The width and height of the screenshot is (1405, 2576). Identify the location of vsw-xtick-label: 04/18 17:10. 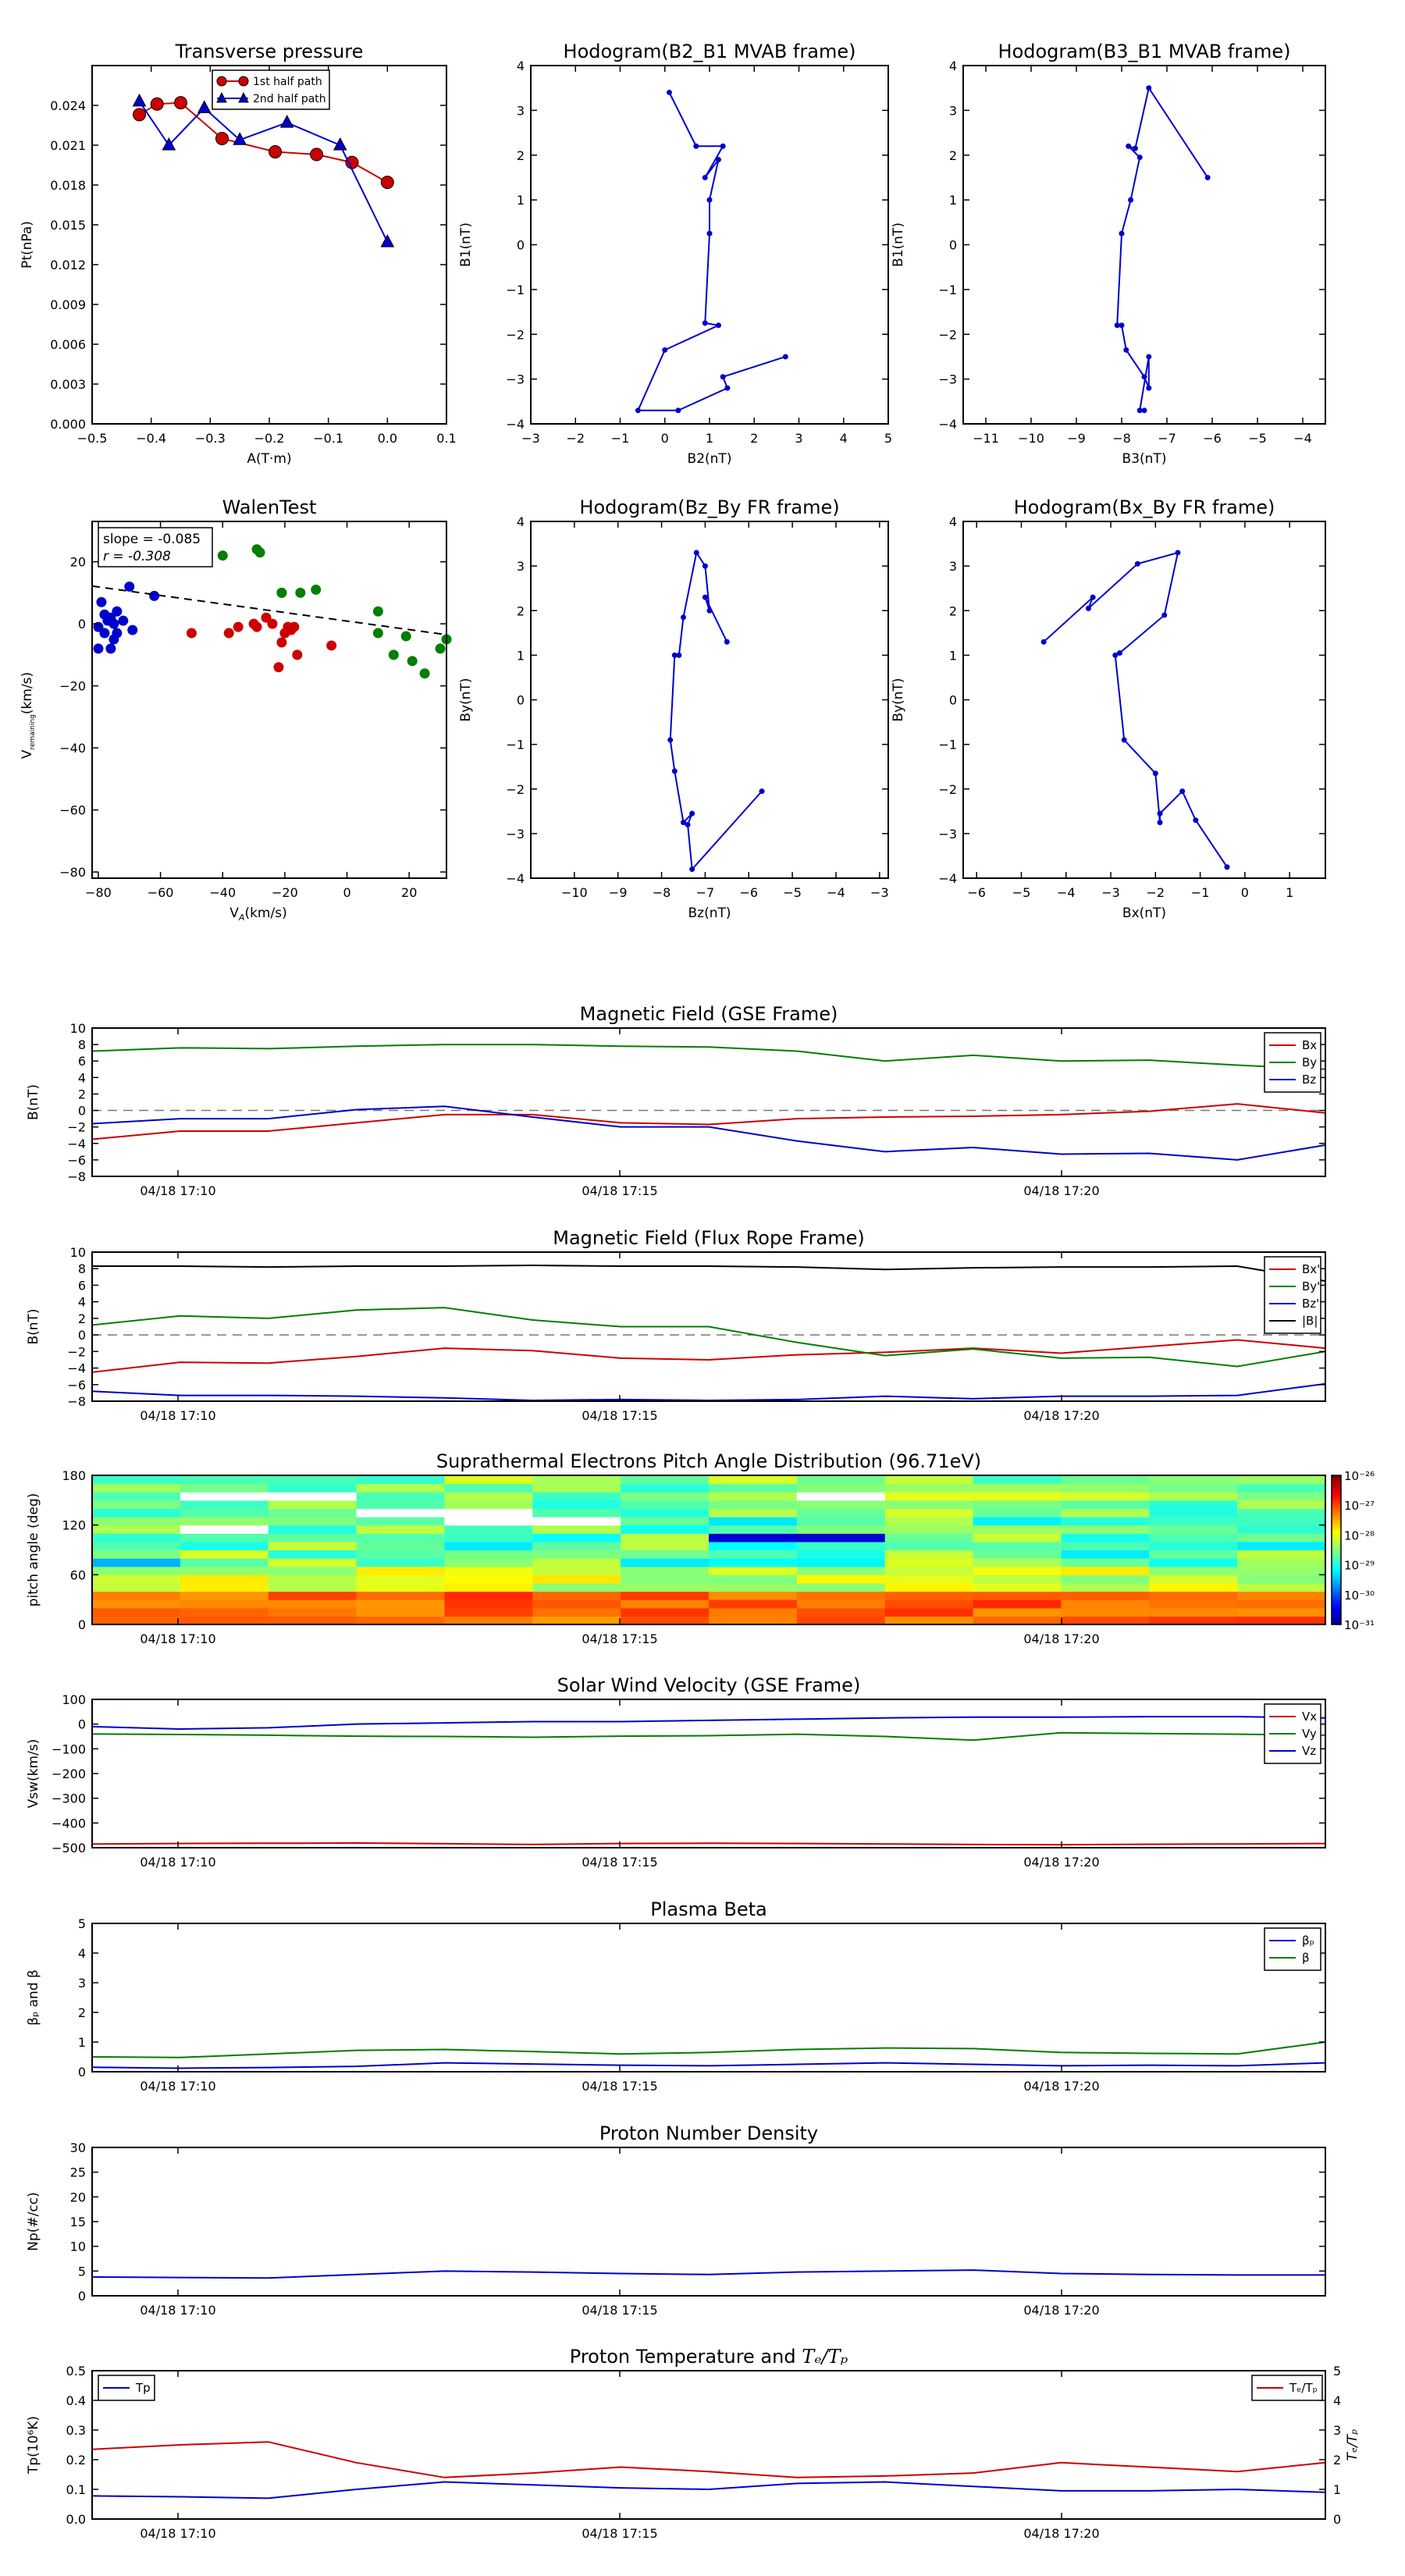
(178, 1862).